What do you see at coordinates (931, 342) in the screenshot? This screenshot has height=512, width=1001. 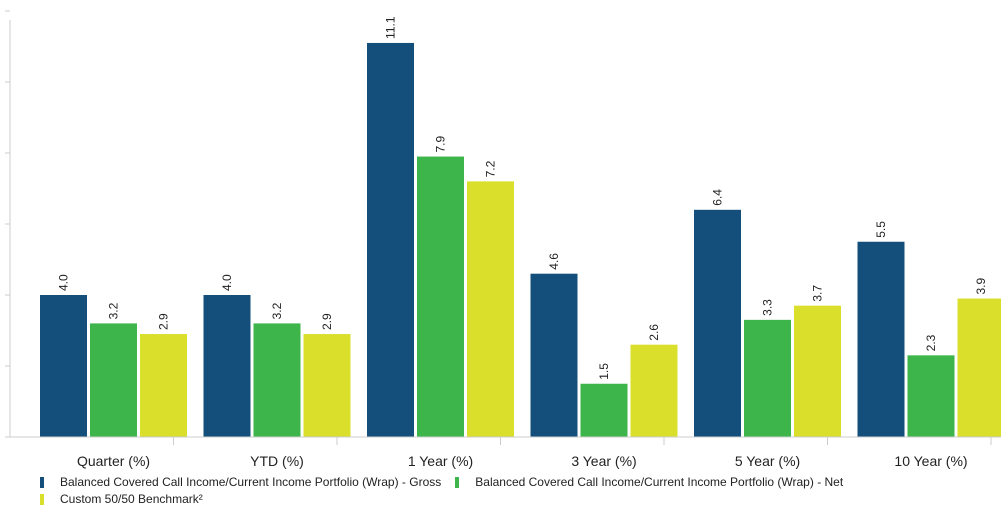 I see `data-label: 2.3` at bounding box center [931, 342].